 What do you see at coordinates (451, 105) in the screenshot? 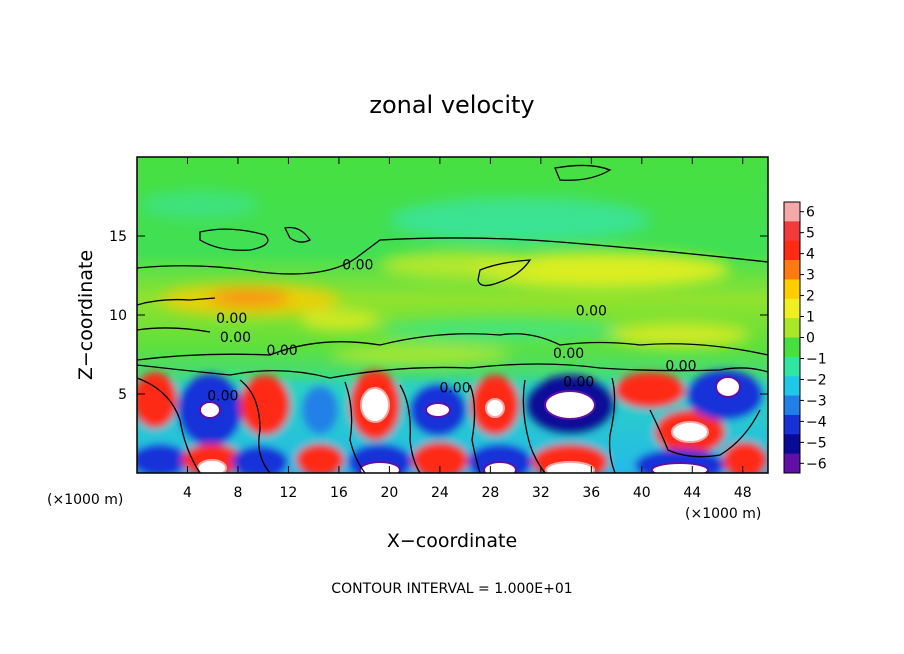
I see `chart-title: zonal velocity` at bounding box center [451, 105].